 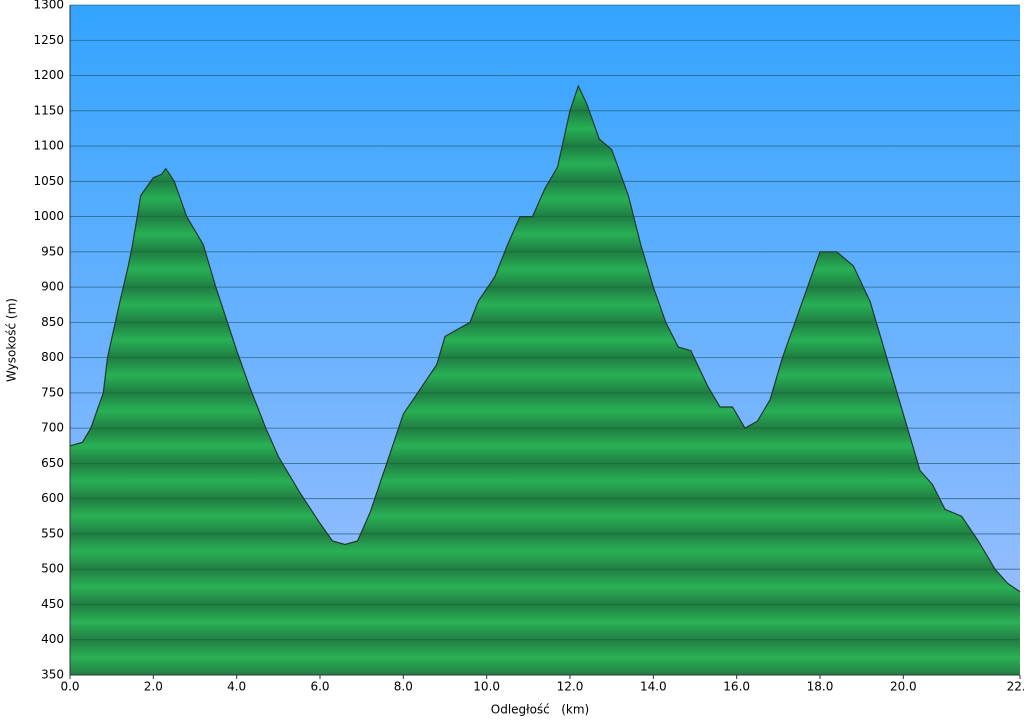 What do you see at coordinates (48, 110) in the screenshot?
I see `y-tick-label: 1150` at bounding box center [48, 110].